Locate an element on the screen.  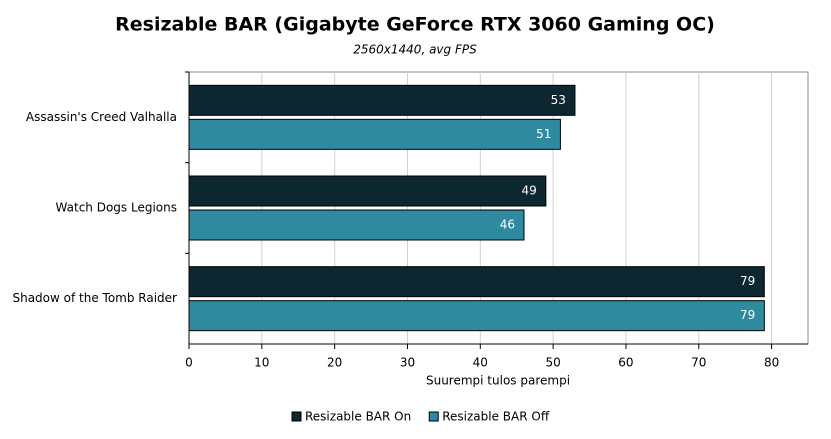
x-tick-label: 70 is located at coordinates (698, 363).